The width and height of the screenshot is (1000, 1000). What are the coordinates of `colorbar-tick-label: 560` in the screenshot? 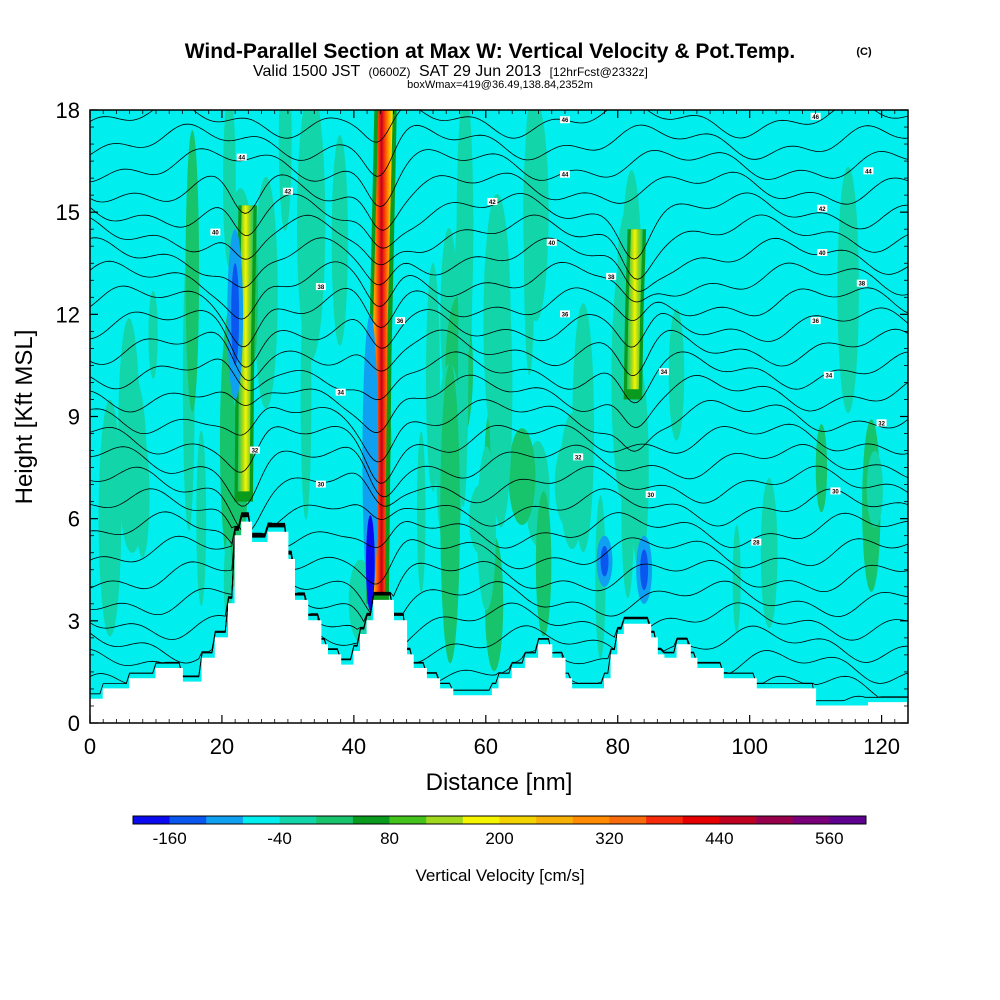 It's located at (829, 838).